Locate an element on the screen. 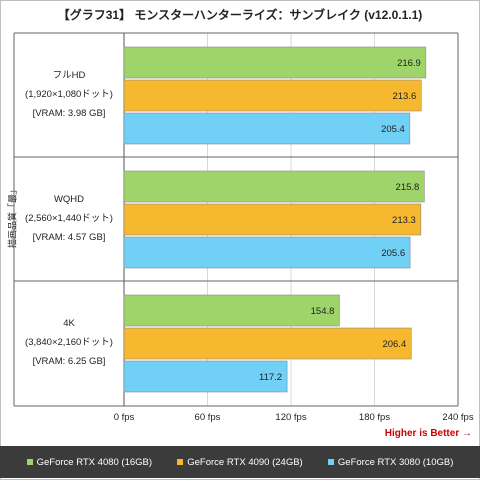 This screenshot has height=480, width=480. x-tick-label: 240 fps is located at coordinates (457, 417).